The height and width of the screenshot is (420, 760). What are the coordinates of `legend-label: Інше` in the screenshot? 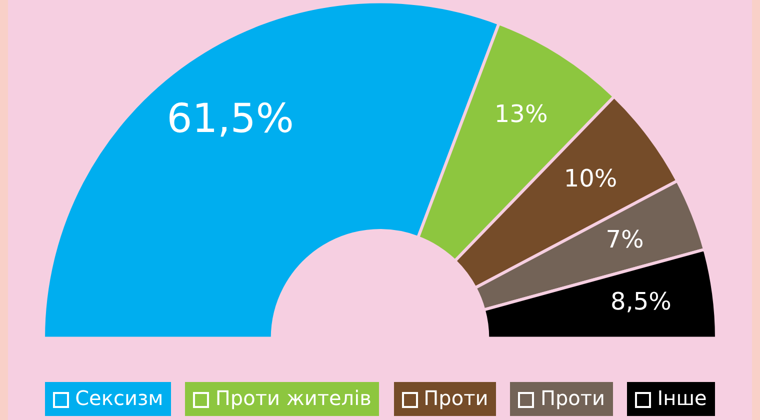 It's located at (682, 398).